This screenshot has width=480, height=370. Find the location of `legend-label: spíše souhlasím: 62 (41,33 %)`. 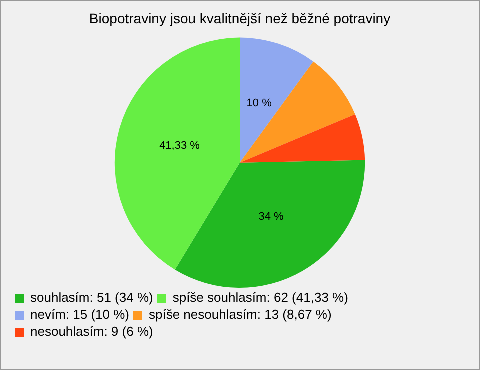

legend-label: spíše souhlasím: 62 (41,33 %) is located at coordinates (260, 298).